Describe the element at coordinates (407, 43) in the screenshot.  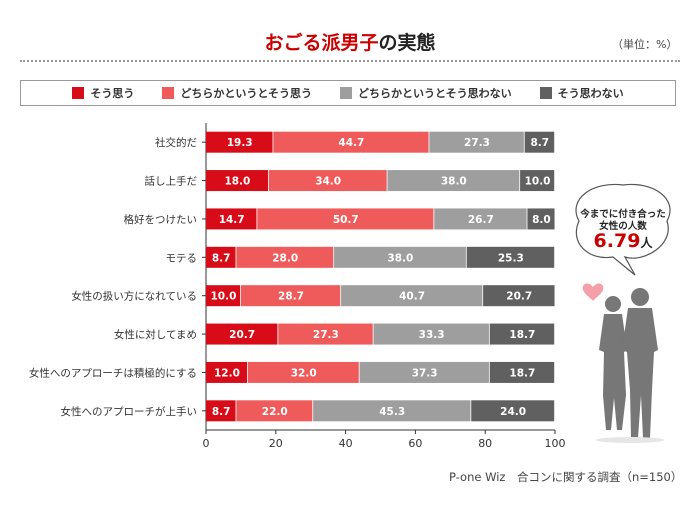
I see `chart-title-rest: の実態` at that location.